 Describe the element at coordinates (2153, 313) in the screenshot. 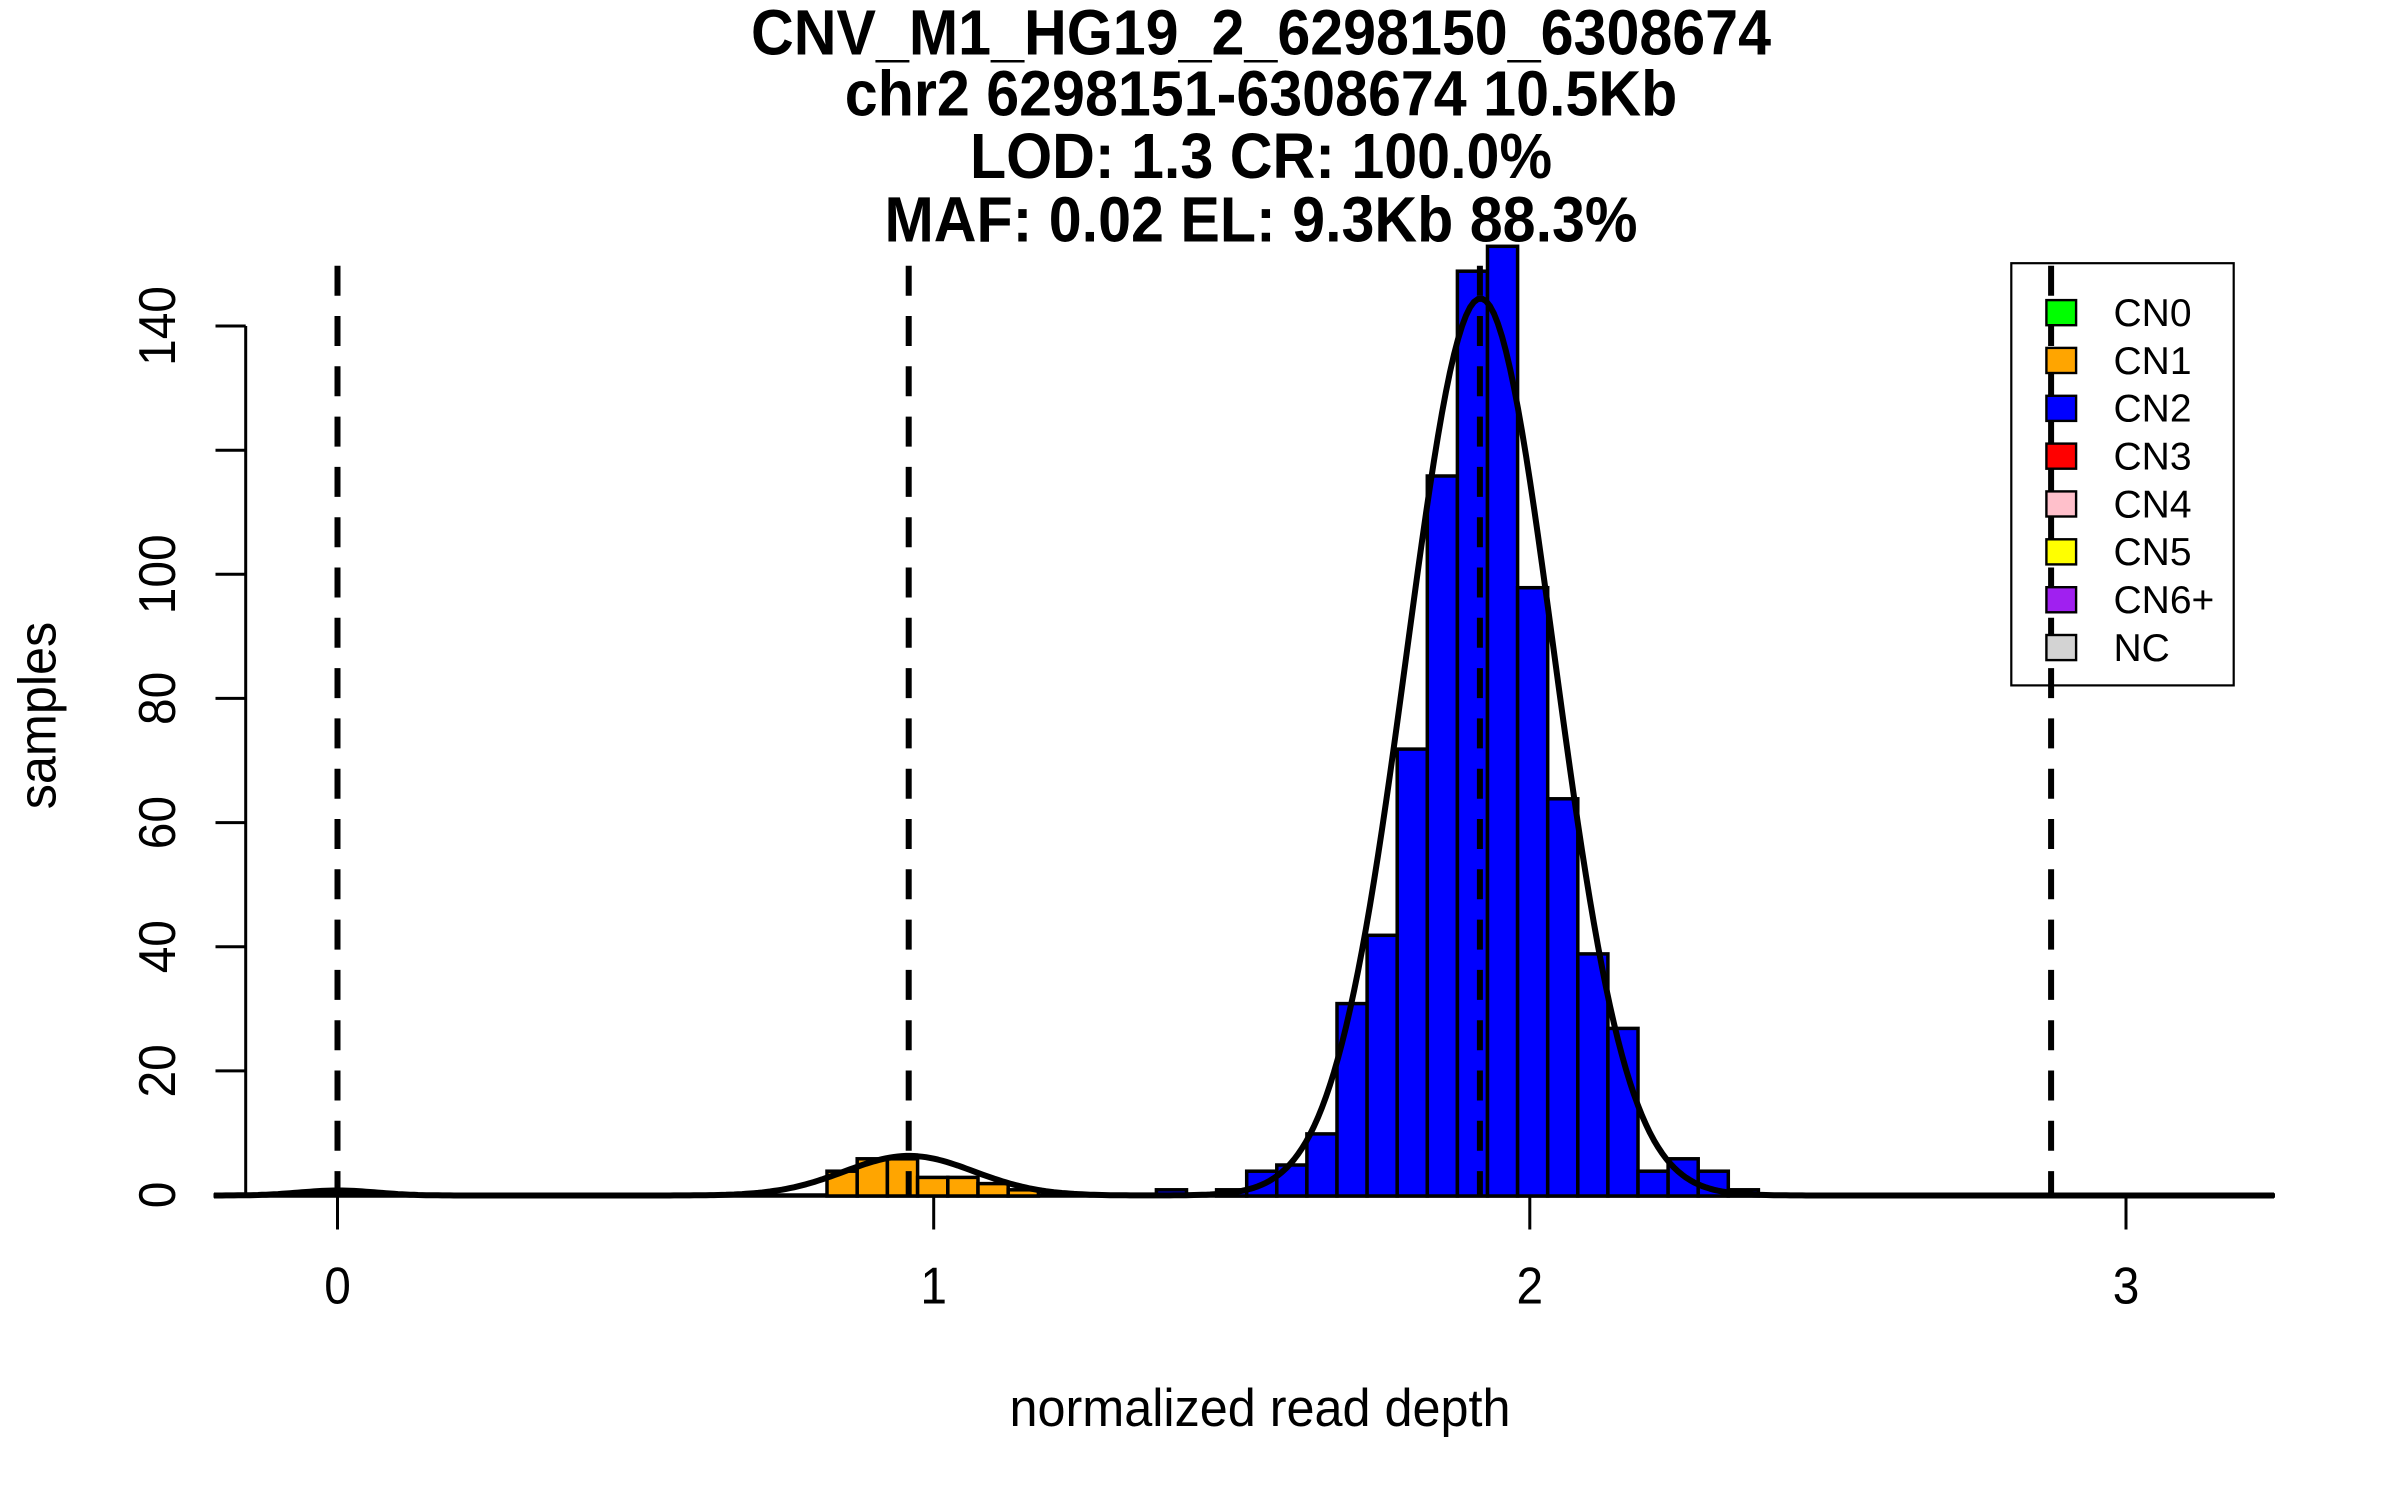

I see `svg-text: CN0` at that location.